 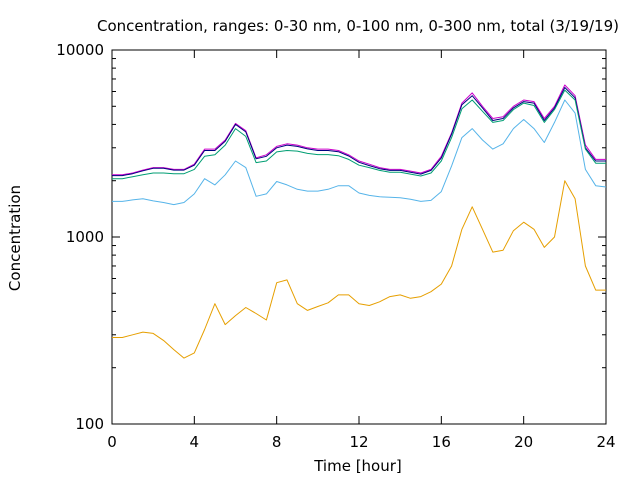 I want to click on x-tick-label: 16, so click(x=441, y=442).